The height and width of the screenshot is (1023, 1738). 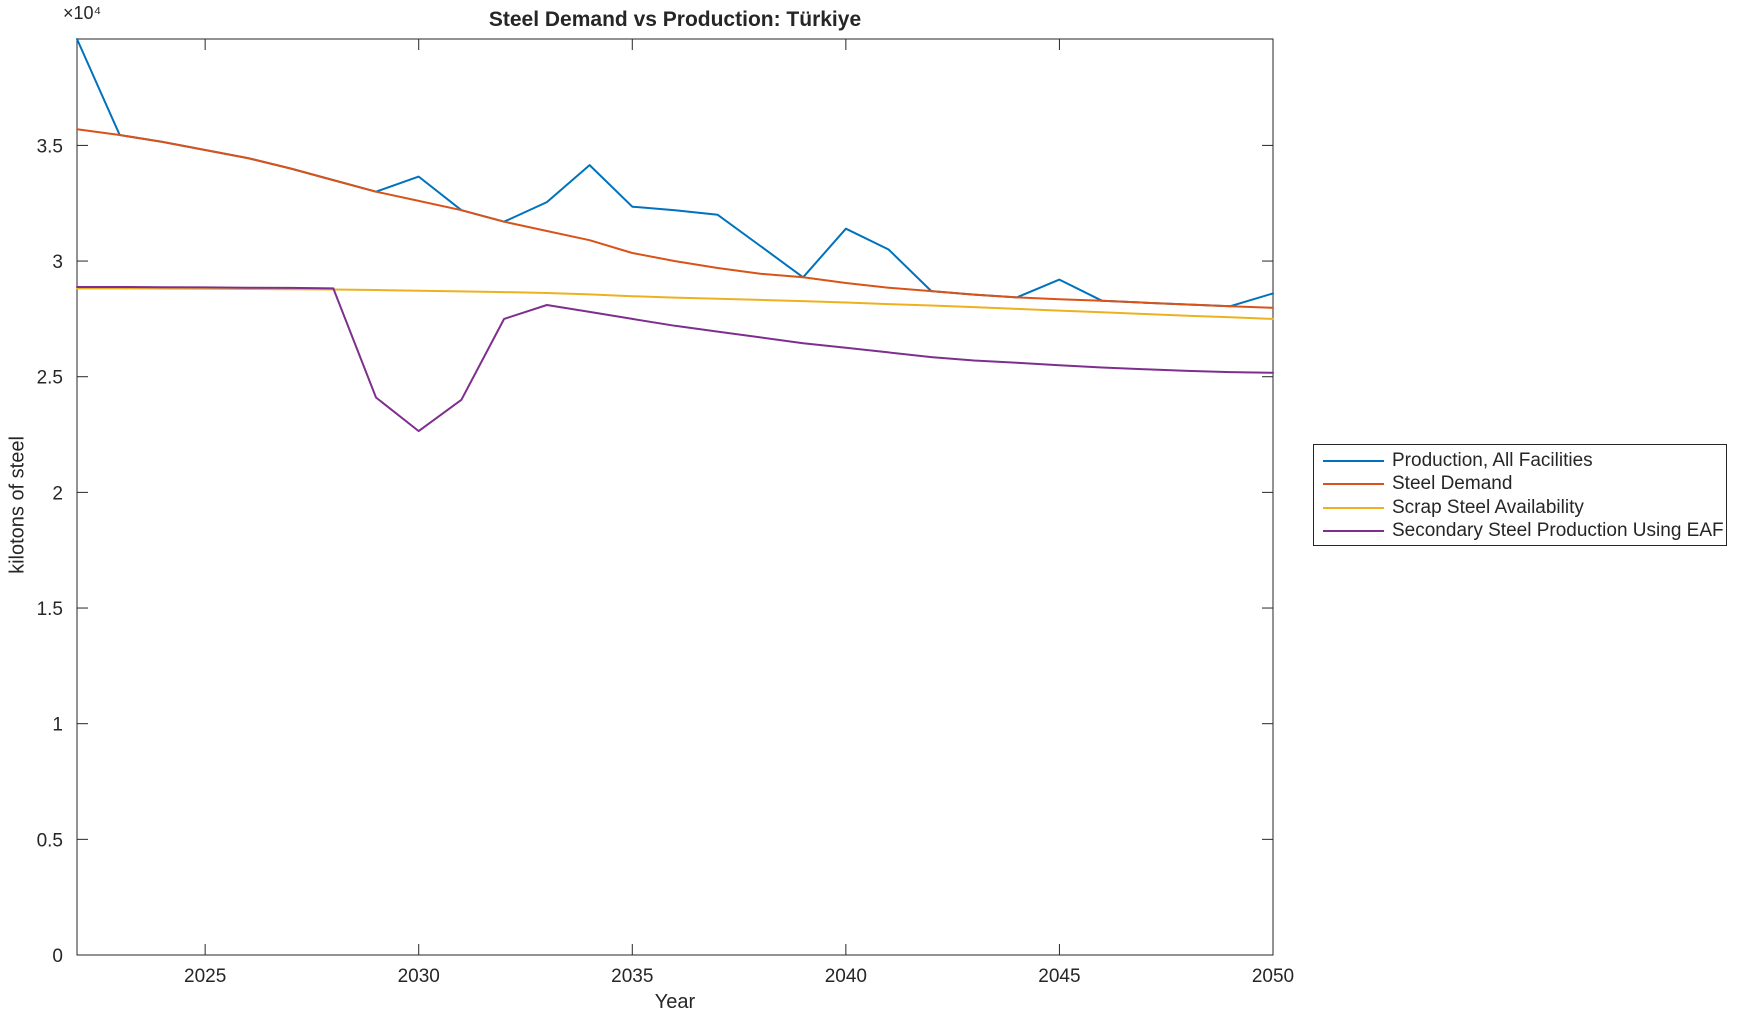 What do you see at coordinates (50, 609) in the screenshot?
I see `y-tick-label: 1.5` at bounding box center [50, 609].